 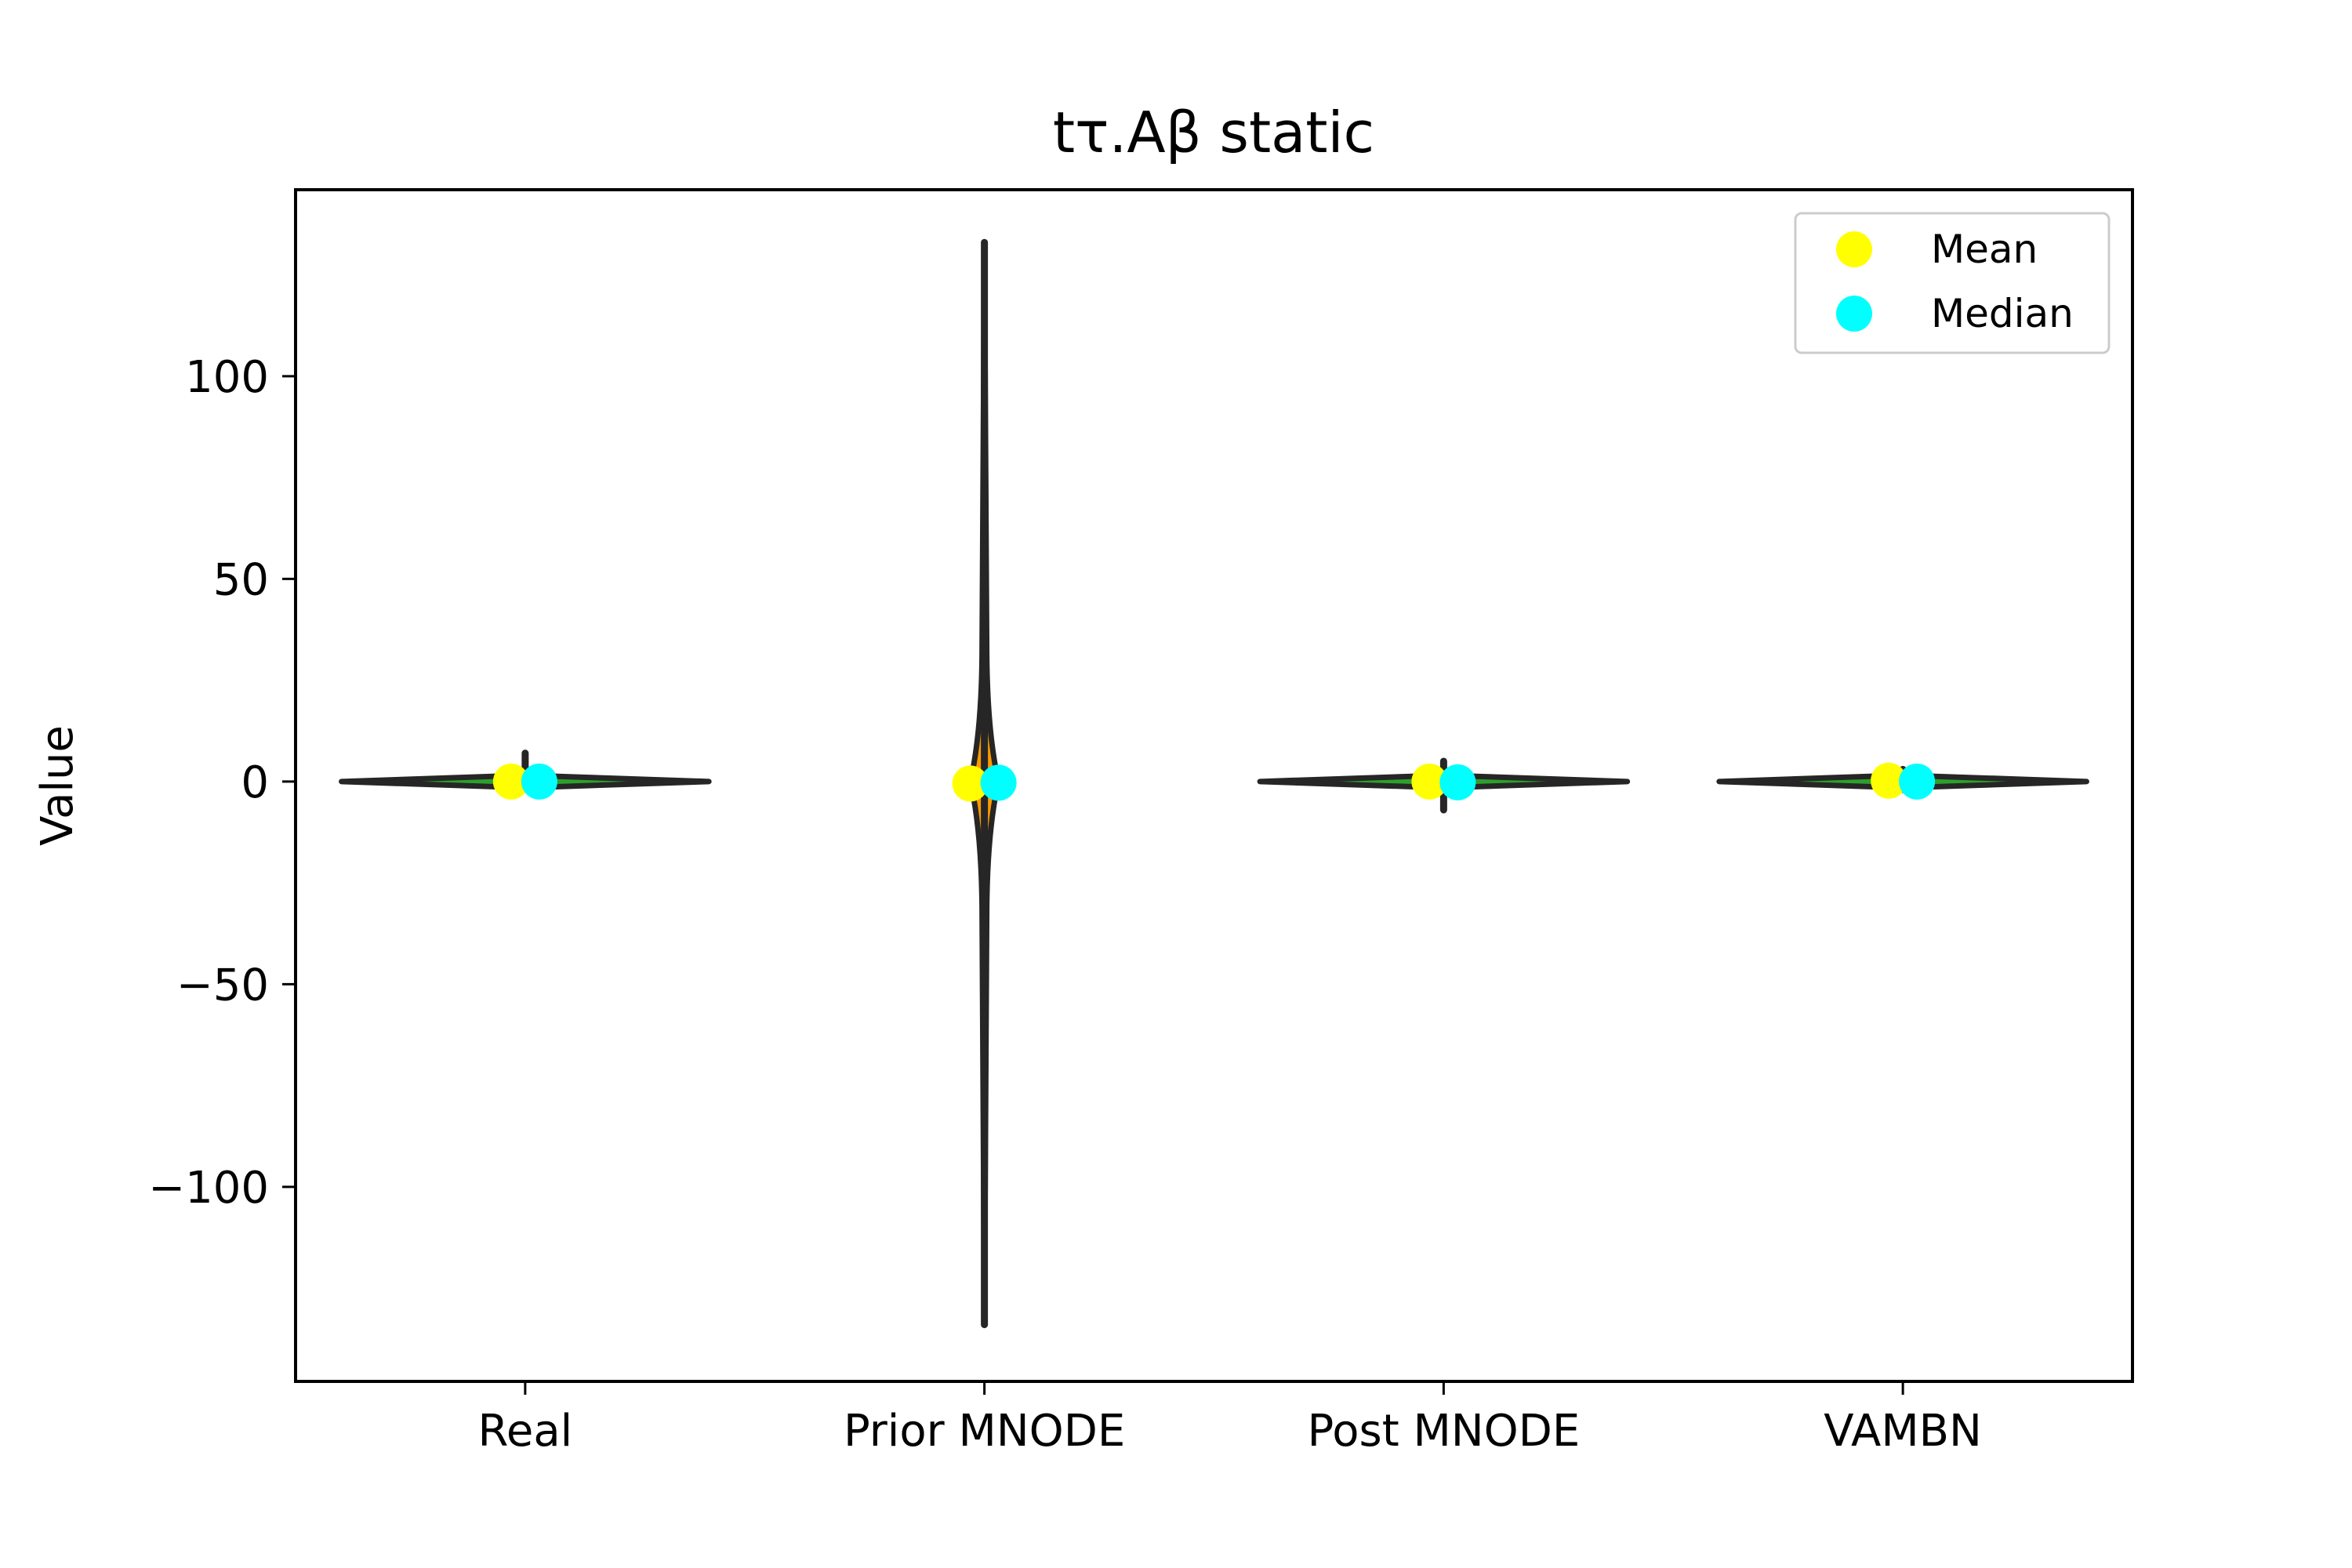 I want to click on legend-median-marker, so click(x=1854, y=314).